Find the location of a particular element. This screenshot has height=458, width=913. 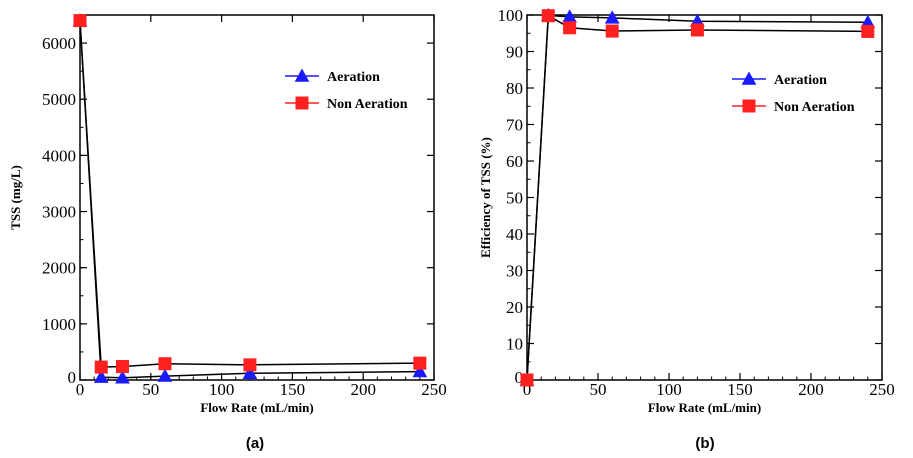

y-tick-label: 80 is located at coordinates (514, 88).